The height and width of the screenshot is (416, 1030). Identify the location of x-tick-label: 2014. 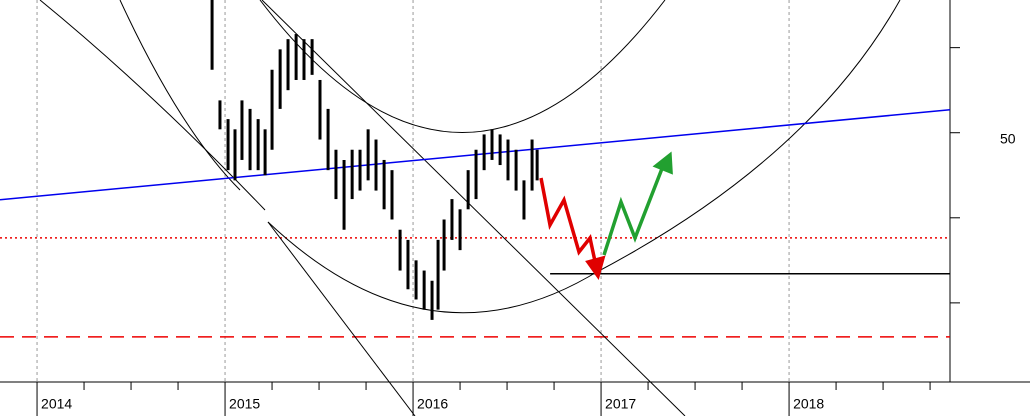
(56, 404).